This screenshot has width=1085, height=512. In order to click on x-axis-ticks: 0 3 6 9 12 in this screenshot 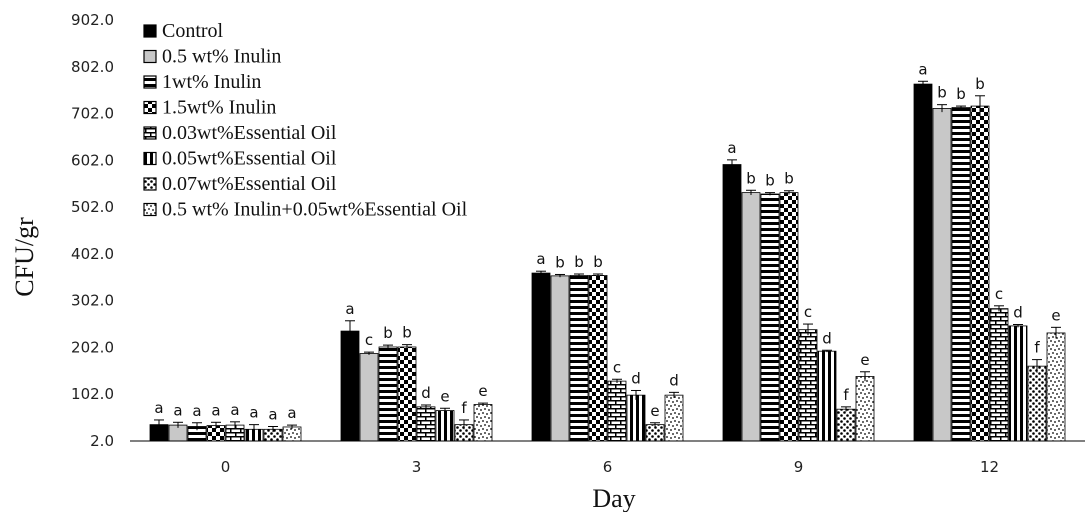, I will do `click(610, 467)`.